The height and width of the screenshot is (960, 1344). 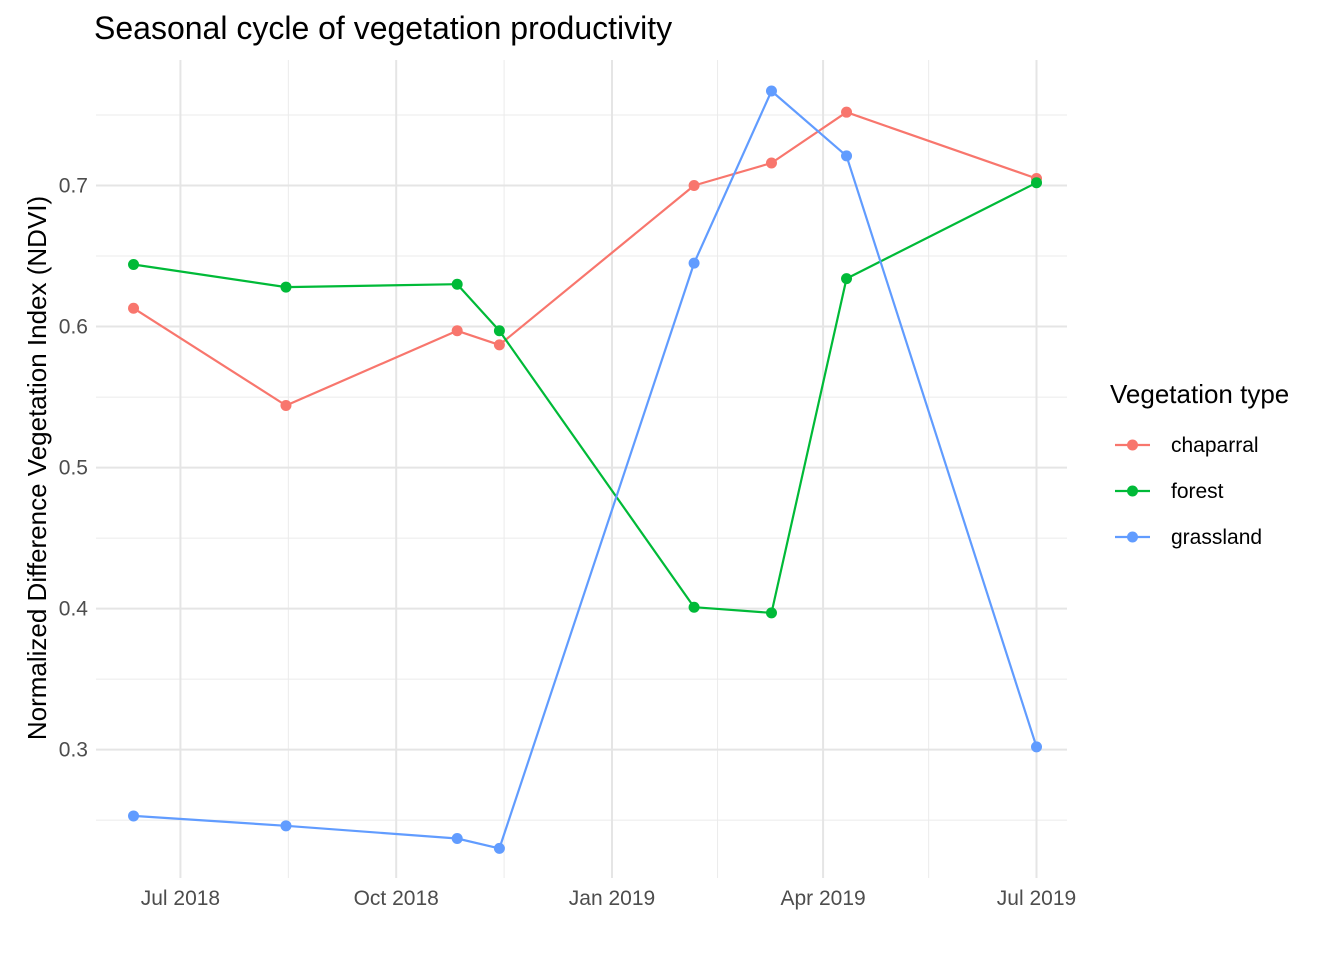 What do you see at coordinates (1132, 537) in the screenshot?
I see `legend-key-point-grassland` at bounding box center [1132, 537].